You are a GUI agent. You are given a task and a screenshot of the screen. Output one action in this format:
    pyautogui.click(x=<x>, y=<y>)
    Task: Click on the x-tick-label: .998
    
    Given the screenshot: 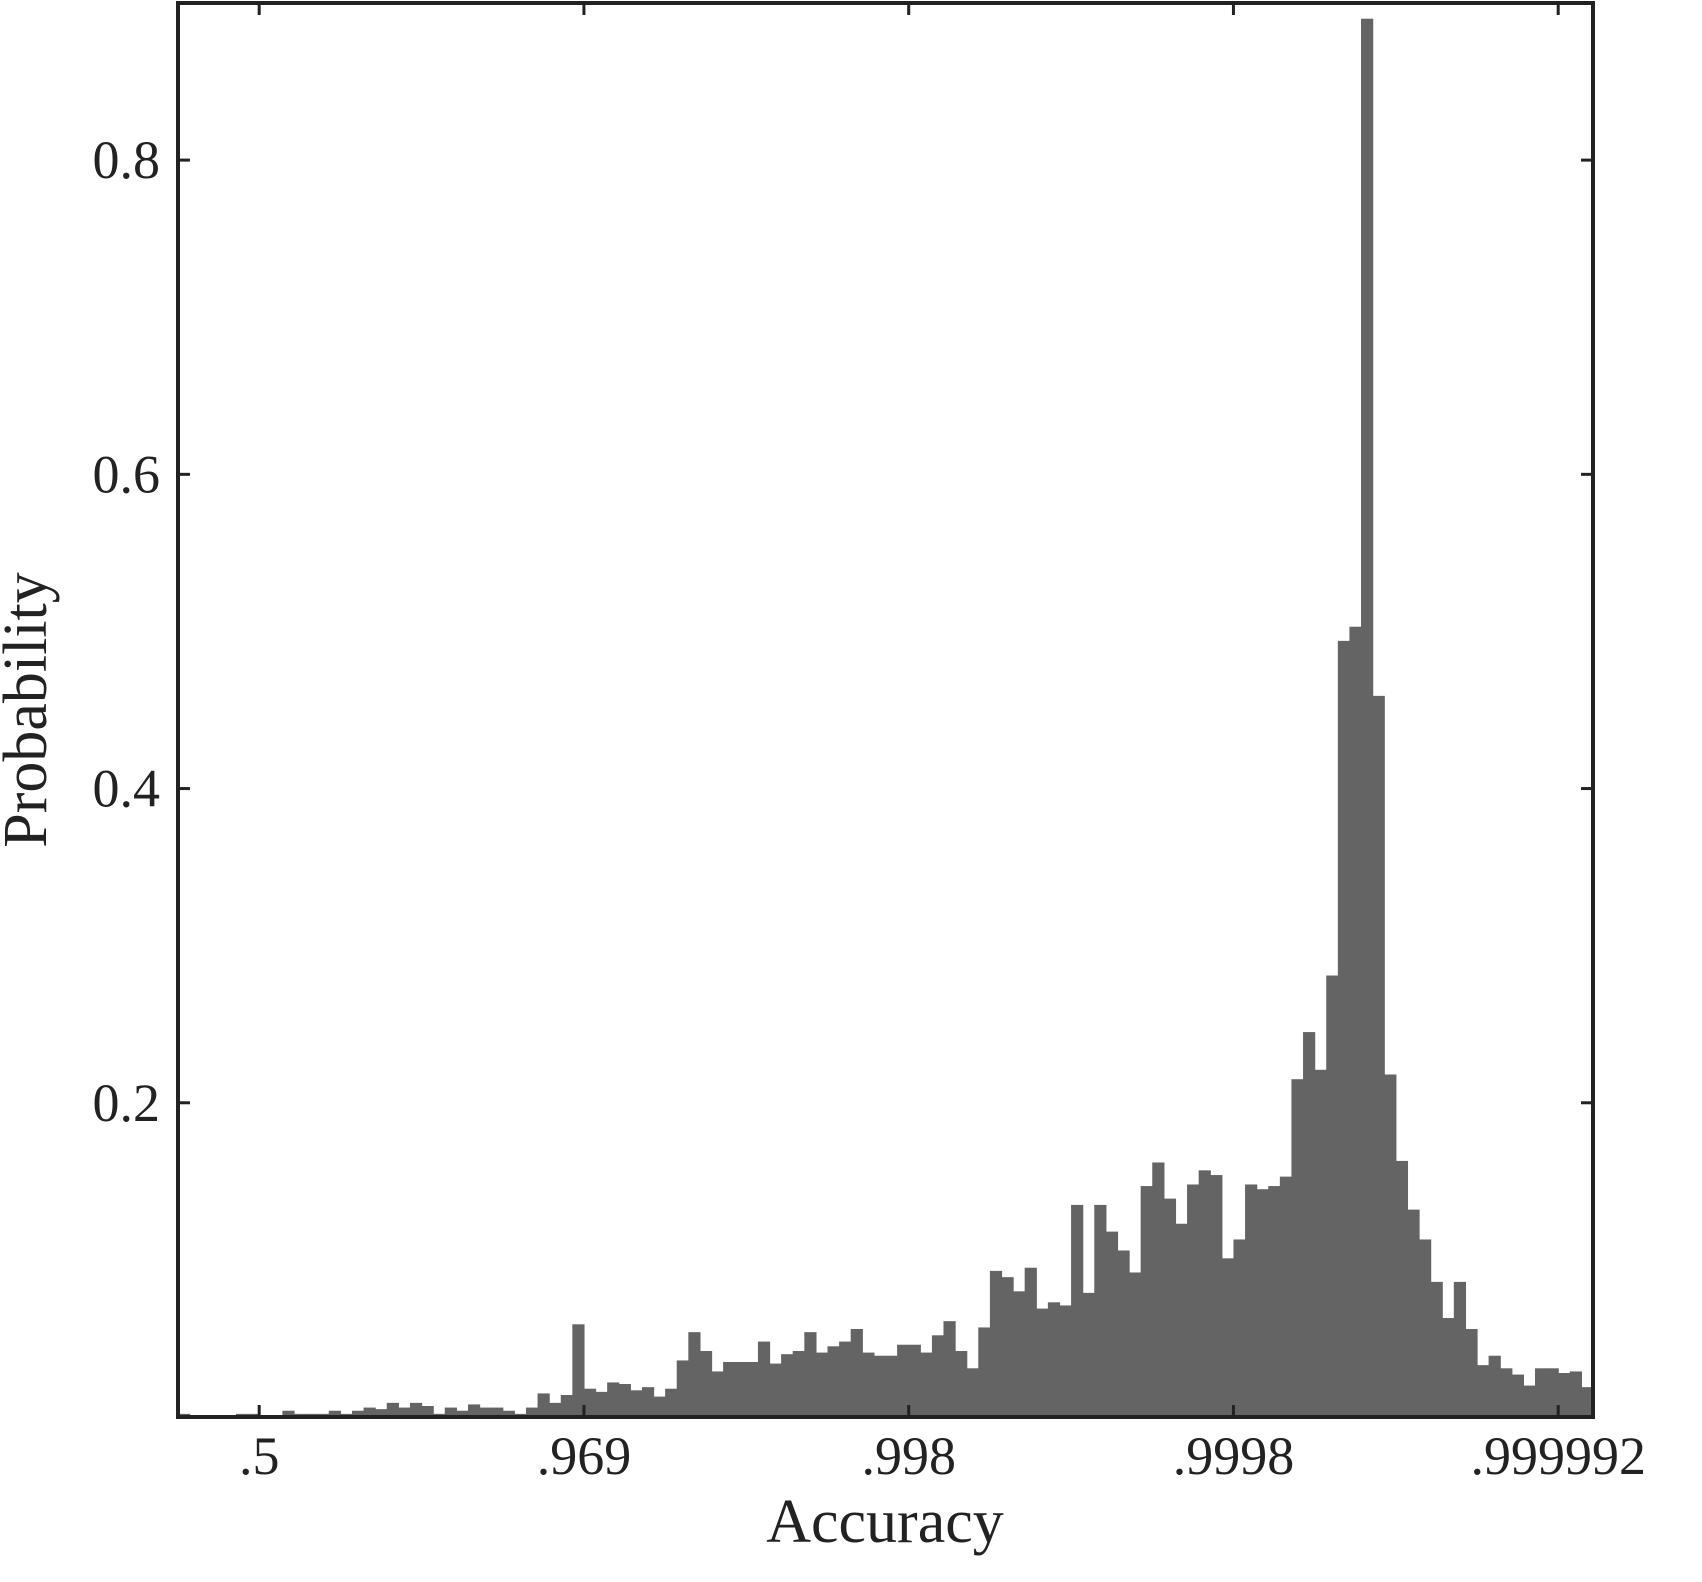 What is the action you would take?
    pyautogui.click(x=908, y=1456)
    